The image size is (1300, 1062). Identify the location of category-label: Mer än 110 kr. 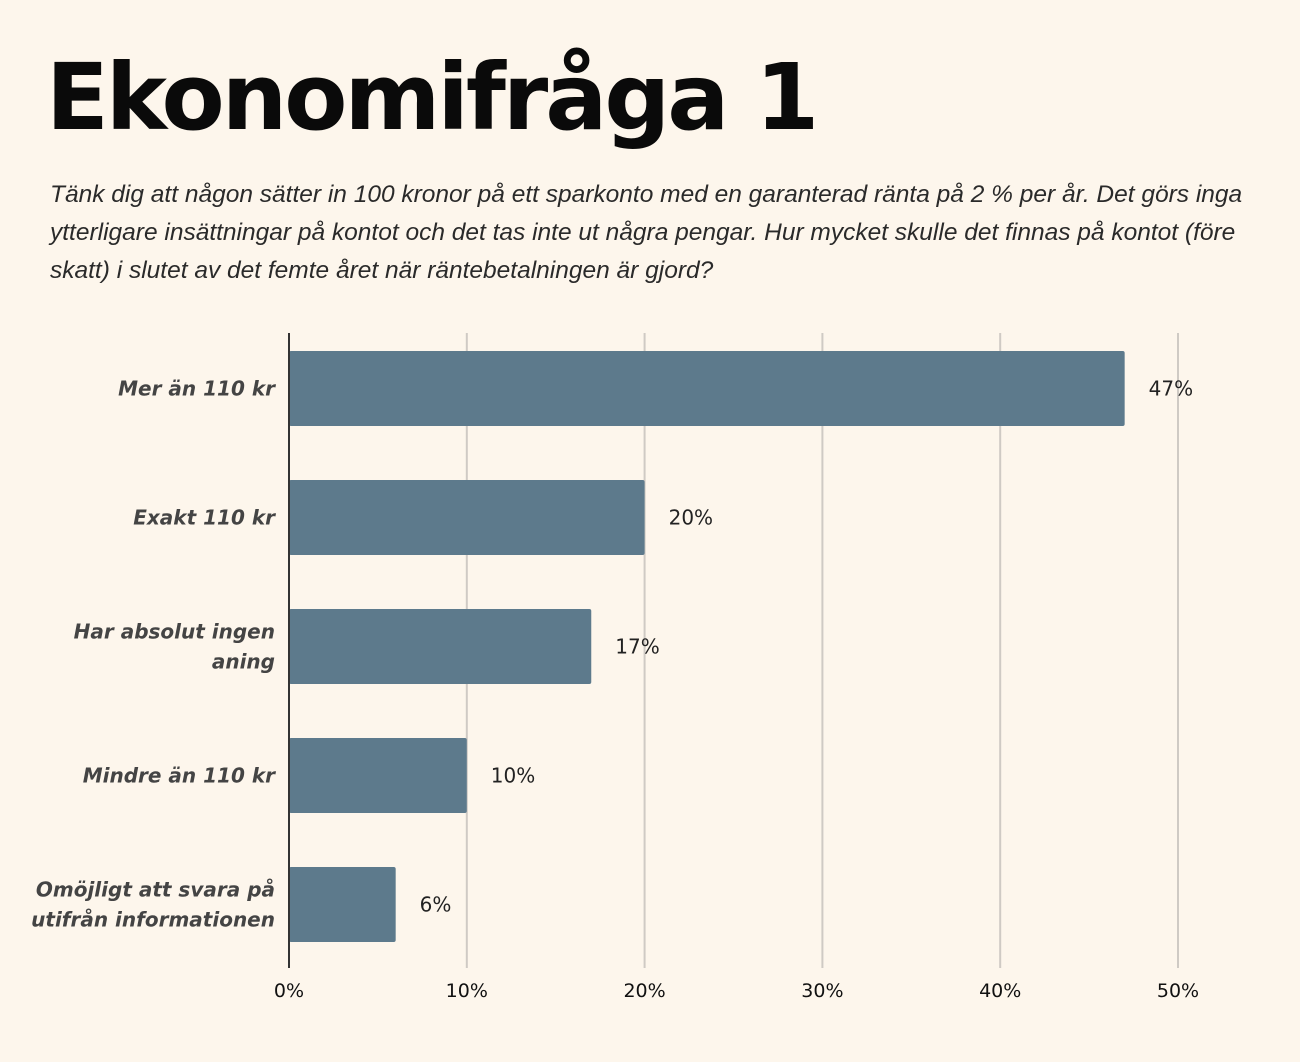
(197, 389).